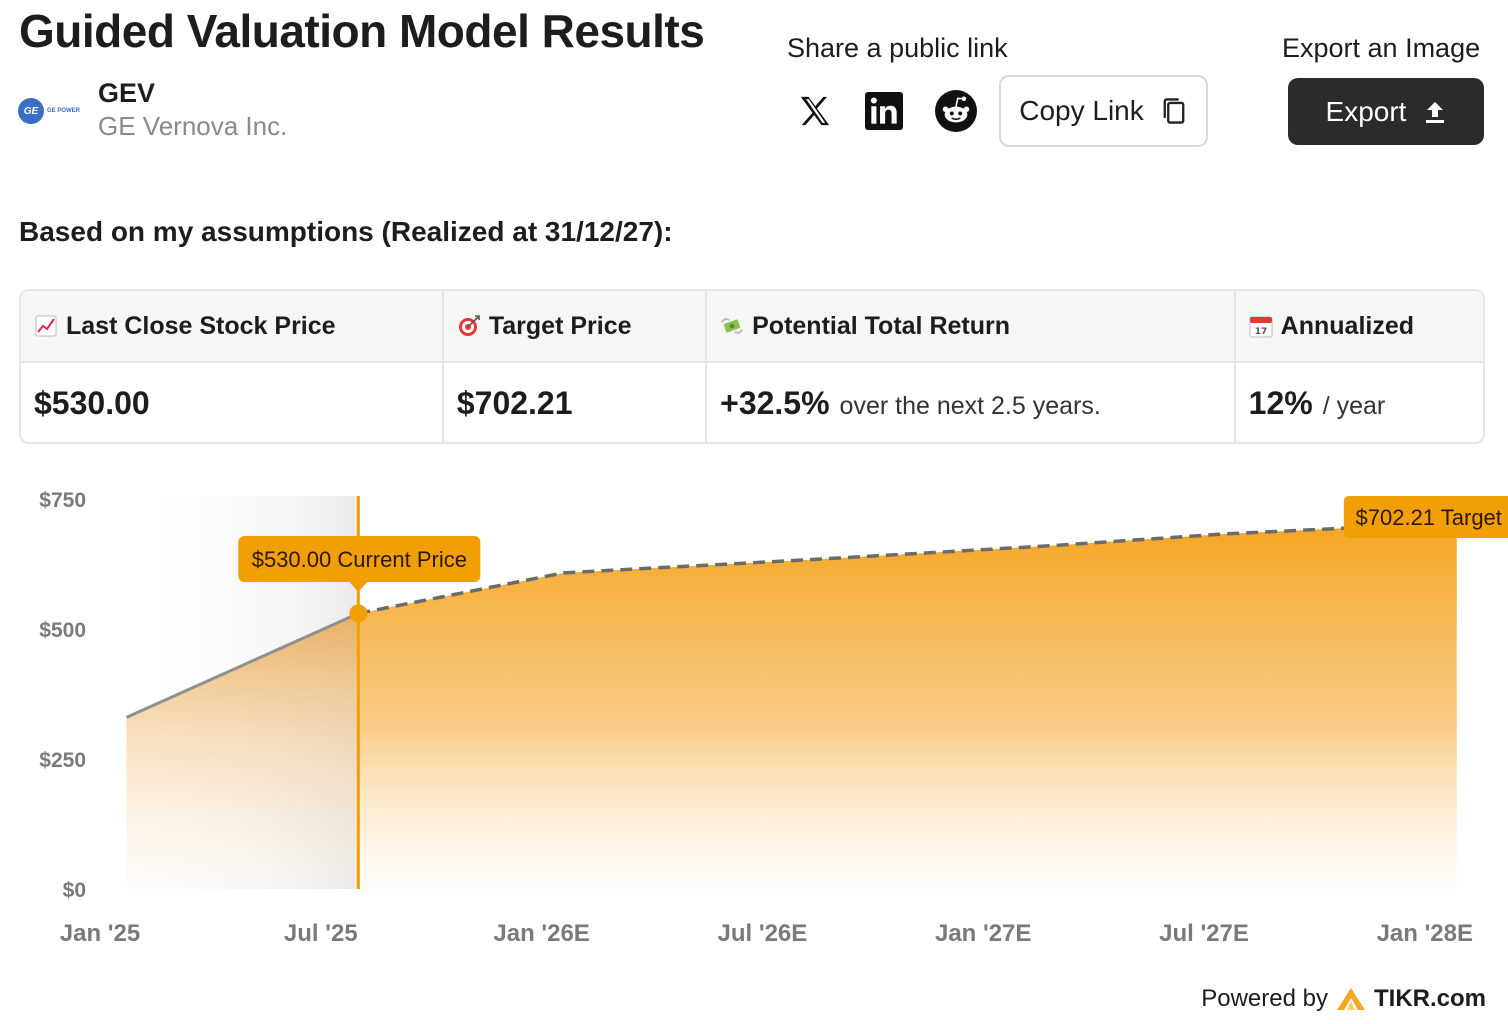  Describe the element at coordinates (1381, 48) in the screenshot. I see `export-title: Export an Image` at that location.